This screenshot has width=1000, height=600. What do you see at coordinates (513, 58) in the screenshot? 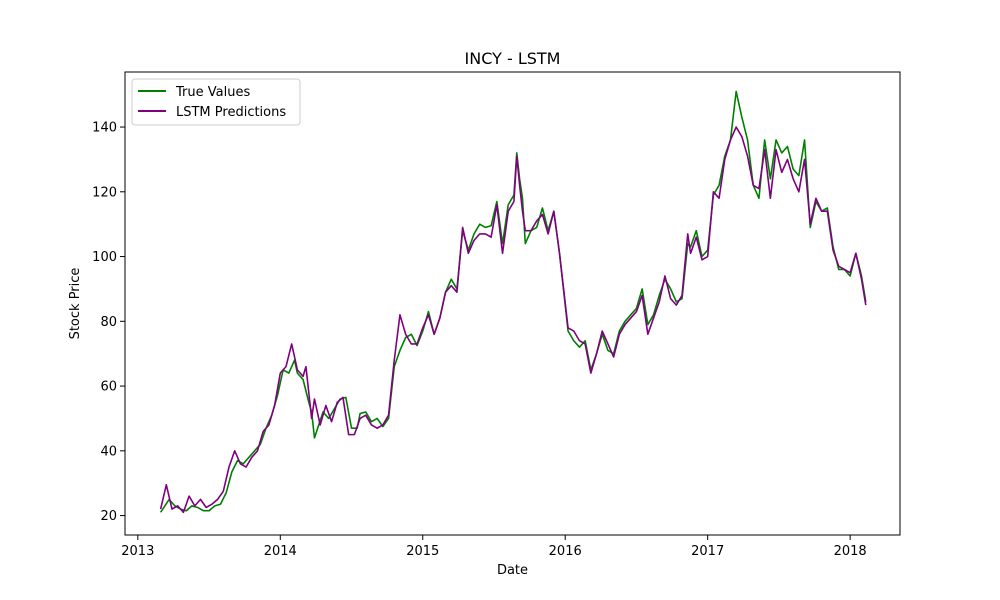
I see `chart-title: INCY - LSTM` at bounding box center [513, 58].